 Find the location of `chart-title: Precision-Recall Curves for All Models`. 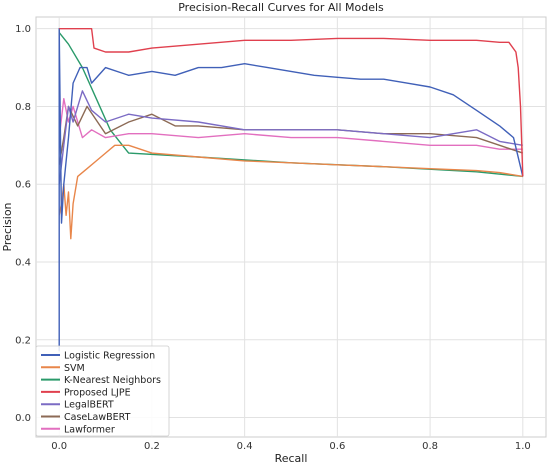

chart-title: Precision-Recall Curves for All Models is located at coordinates (281, 7).